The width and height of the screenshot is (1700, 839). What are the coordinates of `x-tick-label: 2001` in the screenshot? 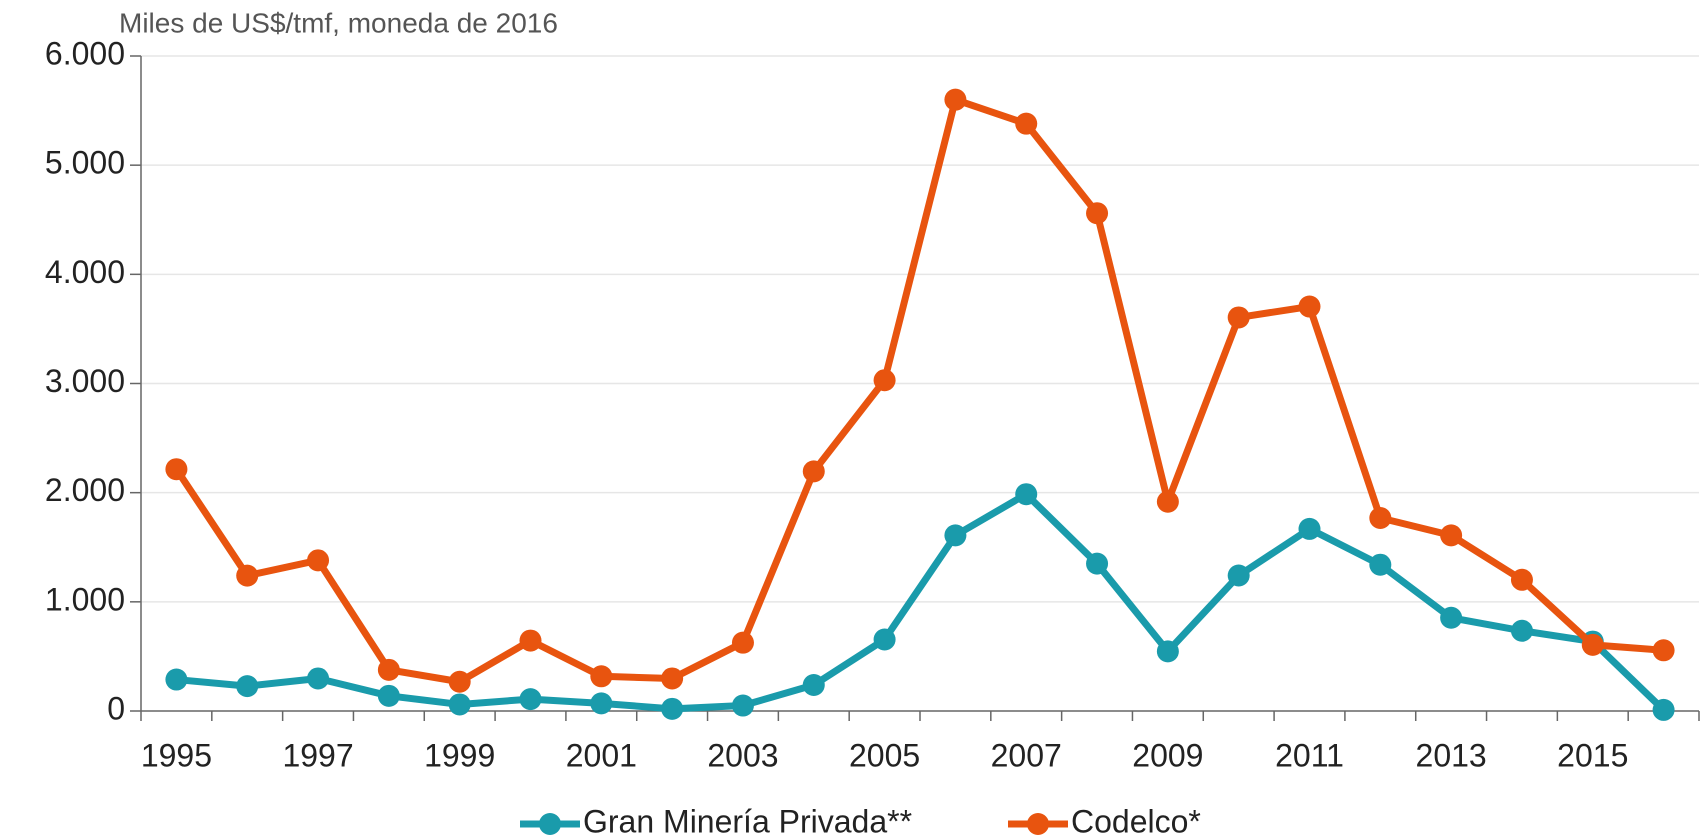 It's located at (601, 755).